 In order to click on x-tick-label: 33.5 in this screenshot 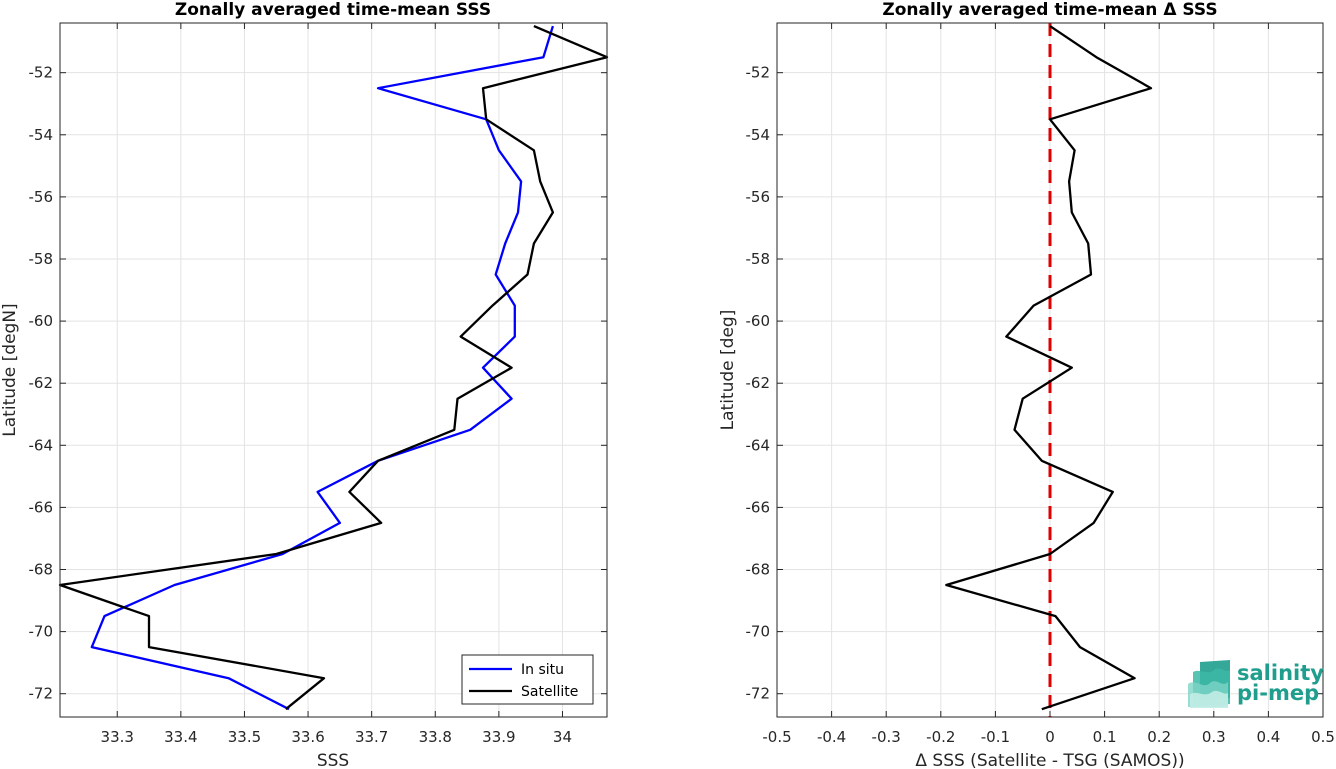, I will do `click(244, 737)`.